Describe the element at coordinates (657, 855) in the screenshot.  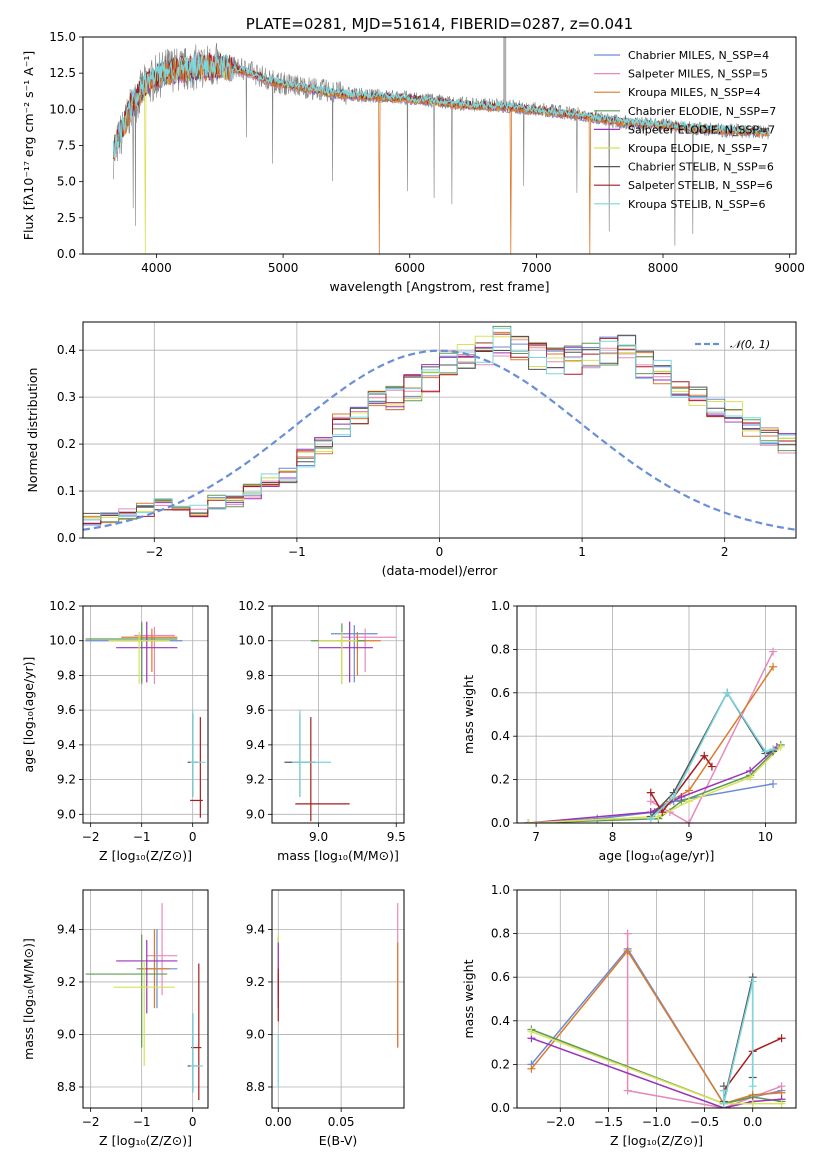
I see `x-axis-label: age [log₁₀(age/yr)]` at that location.